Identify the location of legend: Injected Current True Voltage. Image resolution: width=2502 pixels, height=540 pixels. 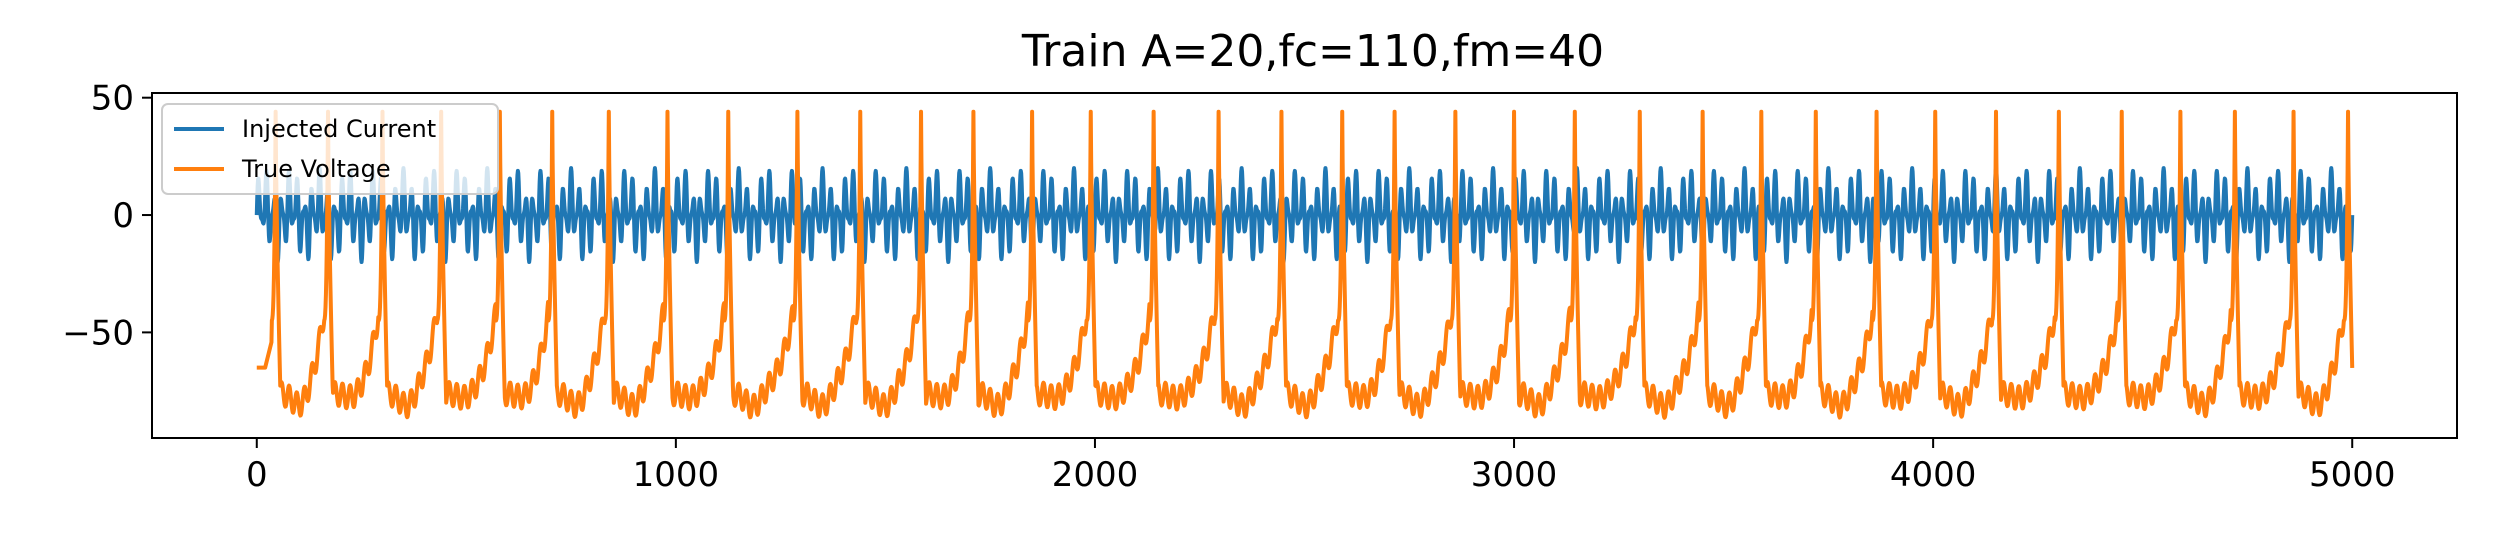
(330, 149).